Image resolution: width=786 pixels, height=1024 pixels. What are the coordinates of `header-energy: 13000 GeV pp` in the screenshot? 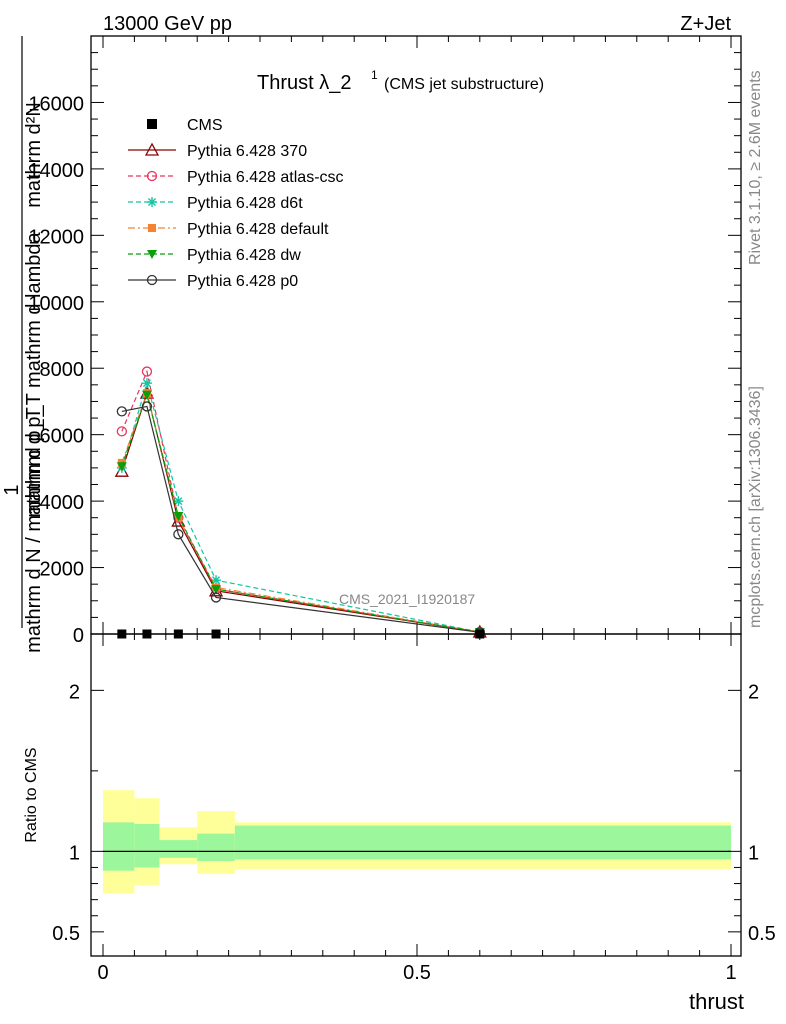 It's located at (167, 24).